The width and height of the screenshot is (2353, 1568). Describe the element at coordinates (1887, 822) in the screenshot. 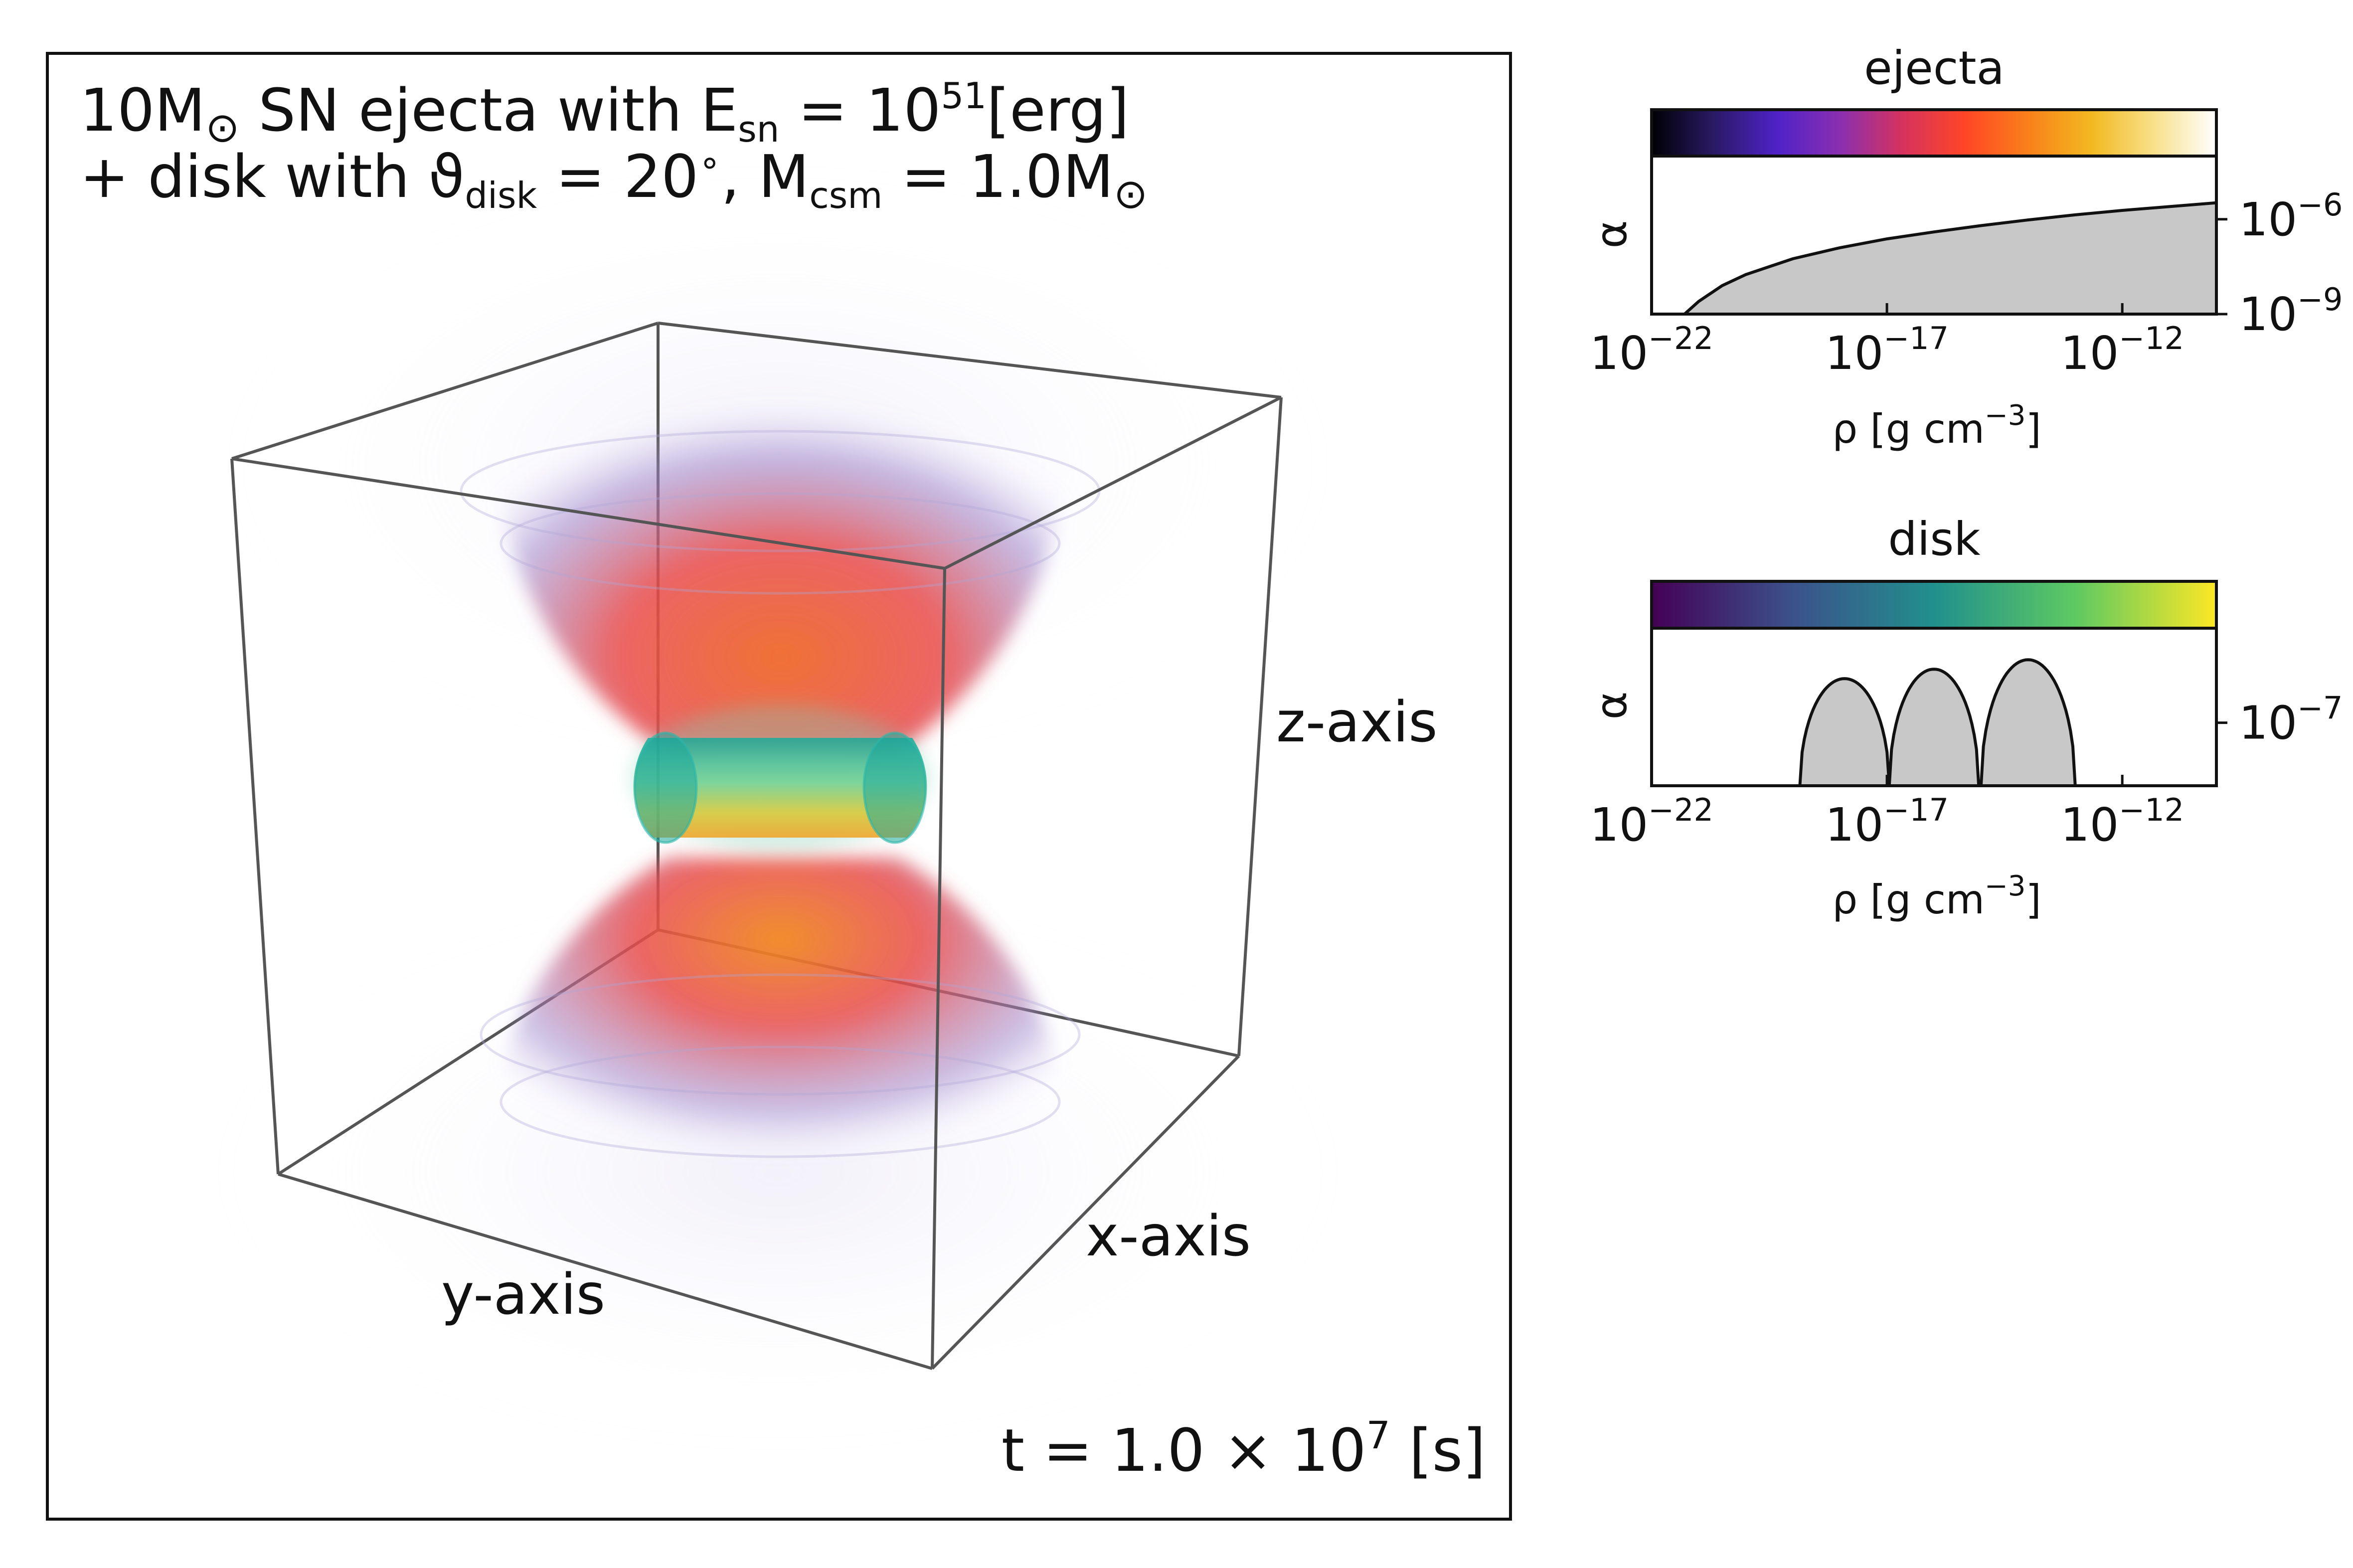

I see `disk-xtick-label: 10−17` at that location.